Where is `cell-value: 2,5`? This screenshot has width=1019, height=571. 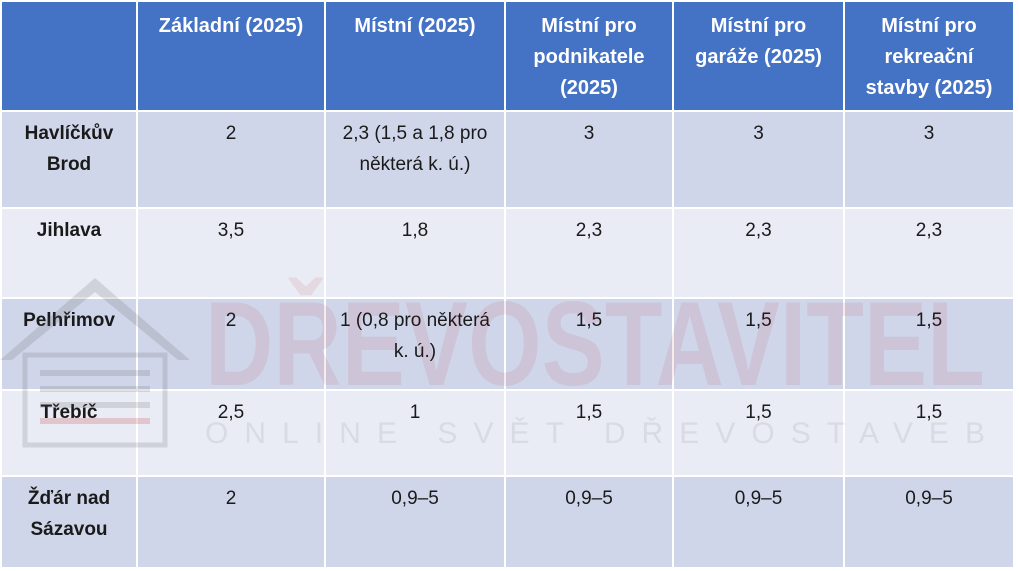
cell-value: 2,5 is located at coordinates (231, 433).